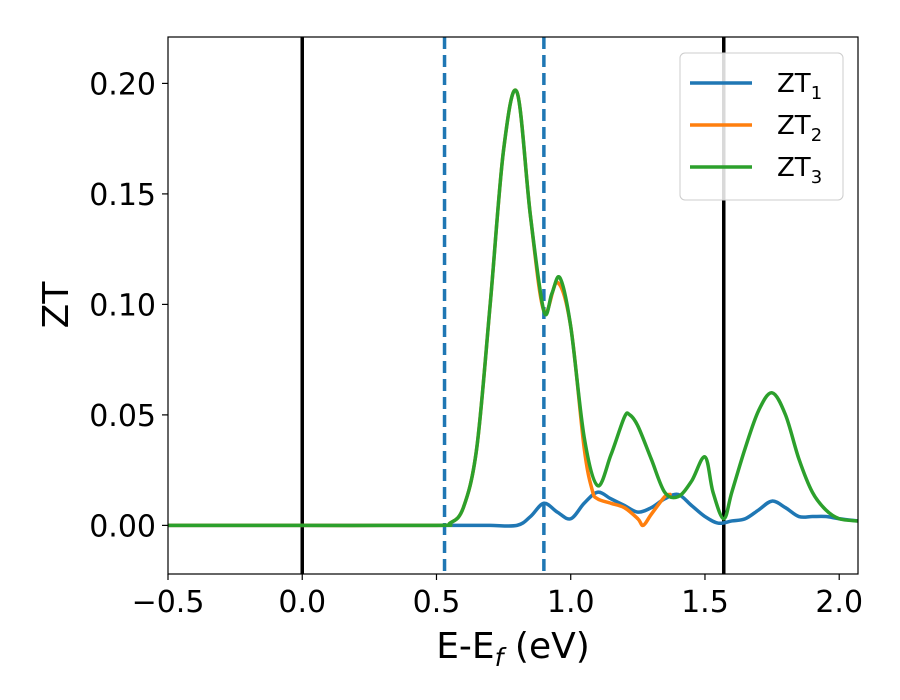 The width and height of the screenshot is (900, 700). Describe the element at coordinates (799, 86) in the screenshot. I see `legend-label-zt1: ZT1` at that location.